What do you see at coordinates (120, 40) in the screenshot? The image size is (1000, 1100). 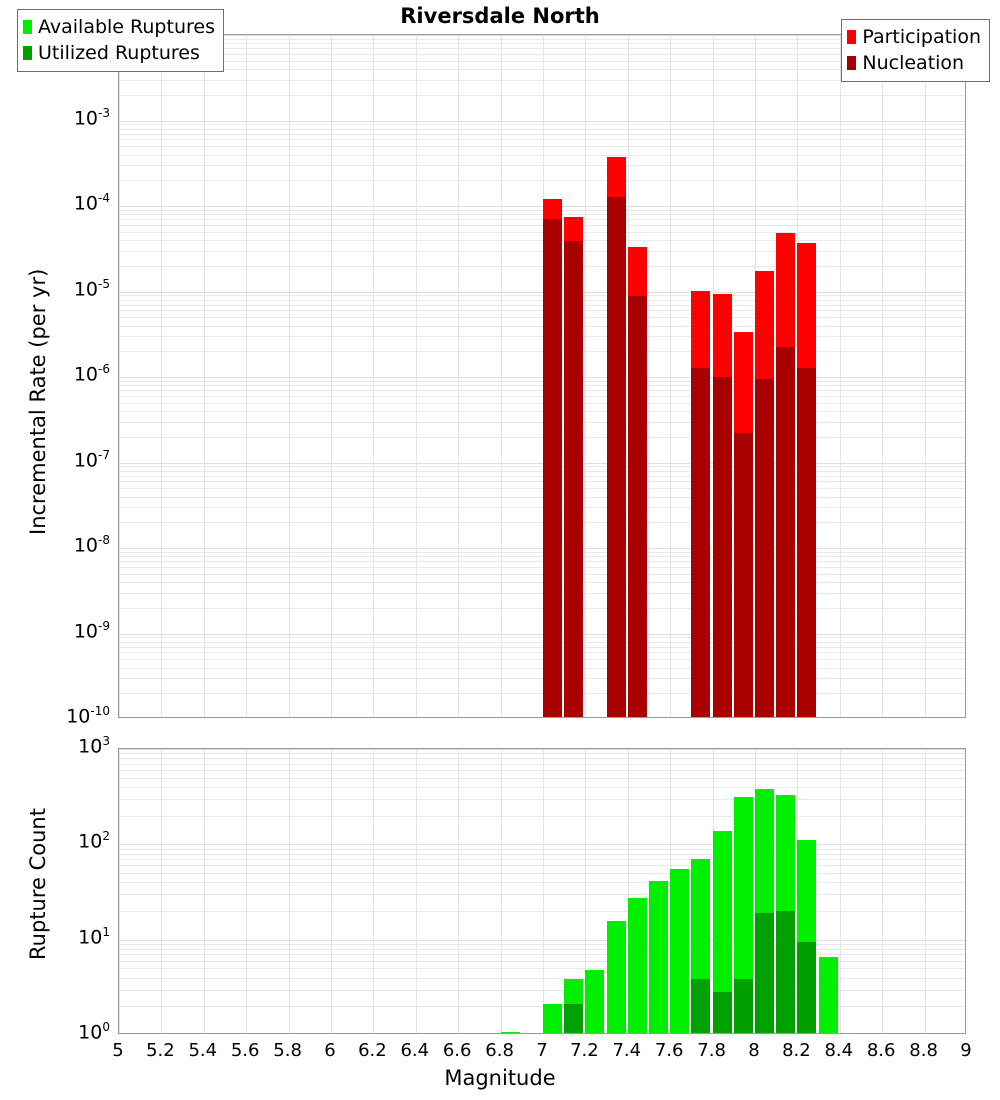 I see `bottom-legend: Available Ruptures Utilized Ruptures` at bounding box center [120, 40].